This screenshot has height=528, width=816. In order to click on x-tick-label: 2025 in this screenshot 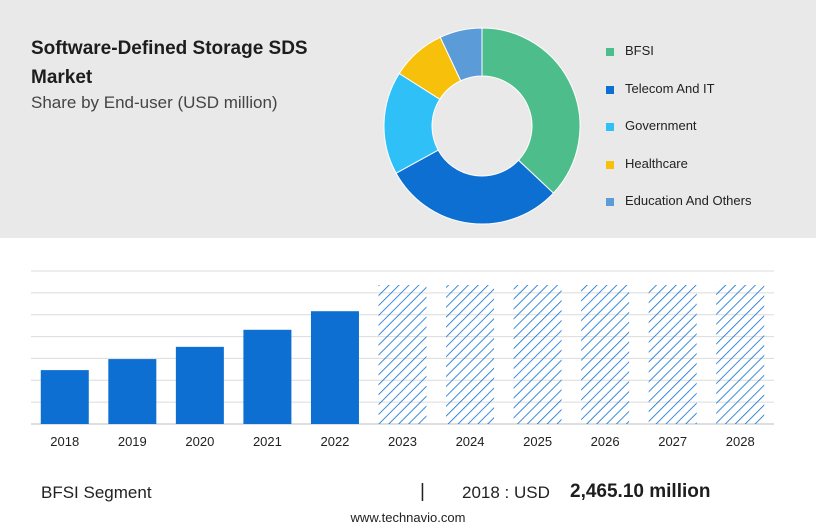, I will do `click(537, 441)`.